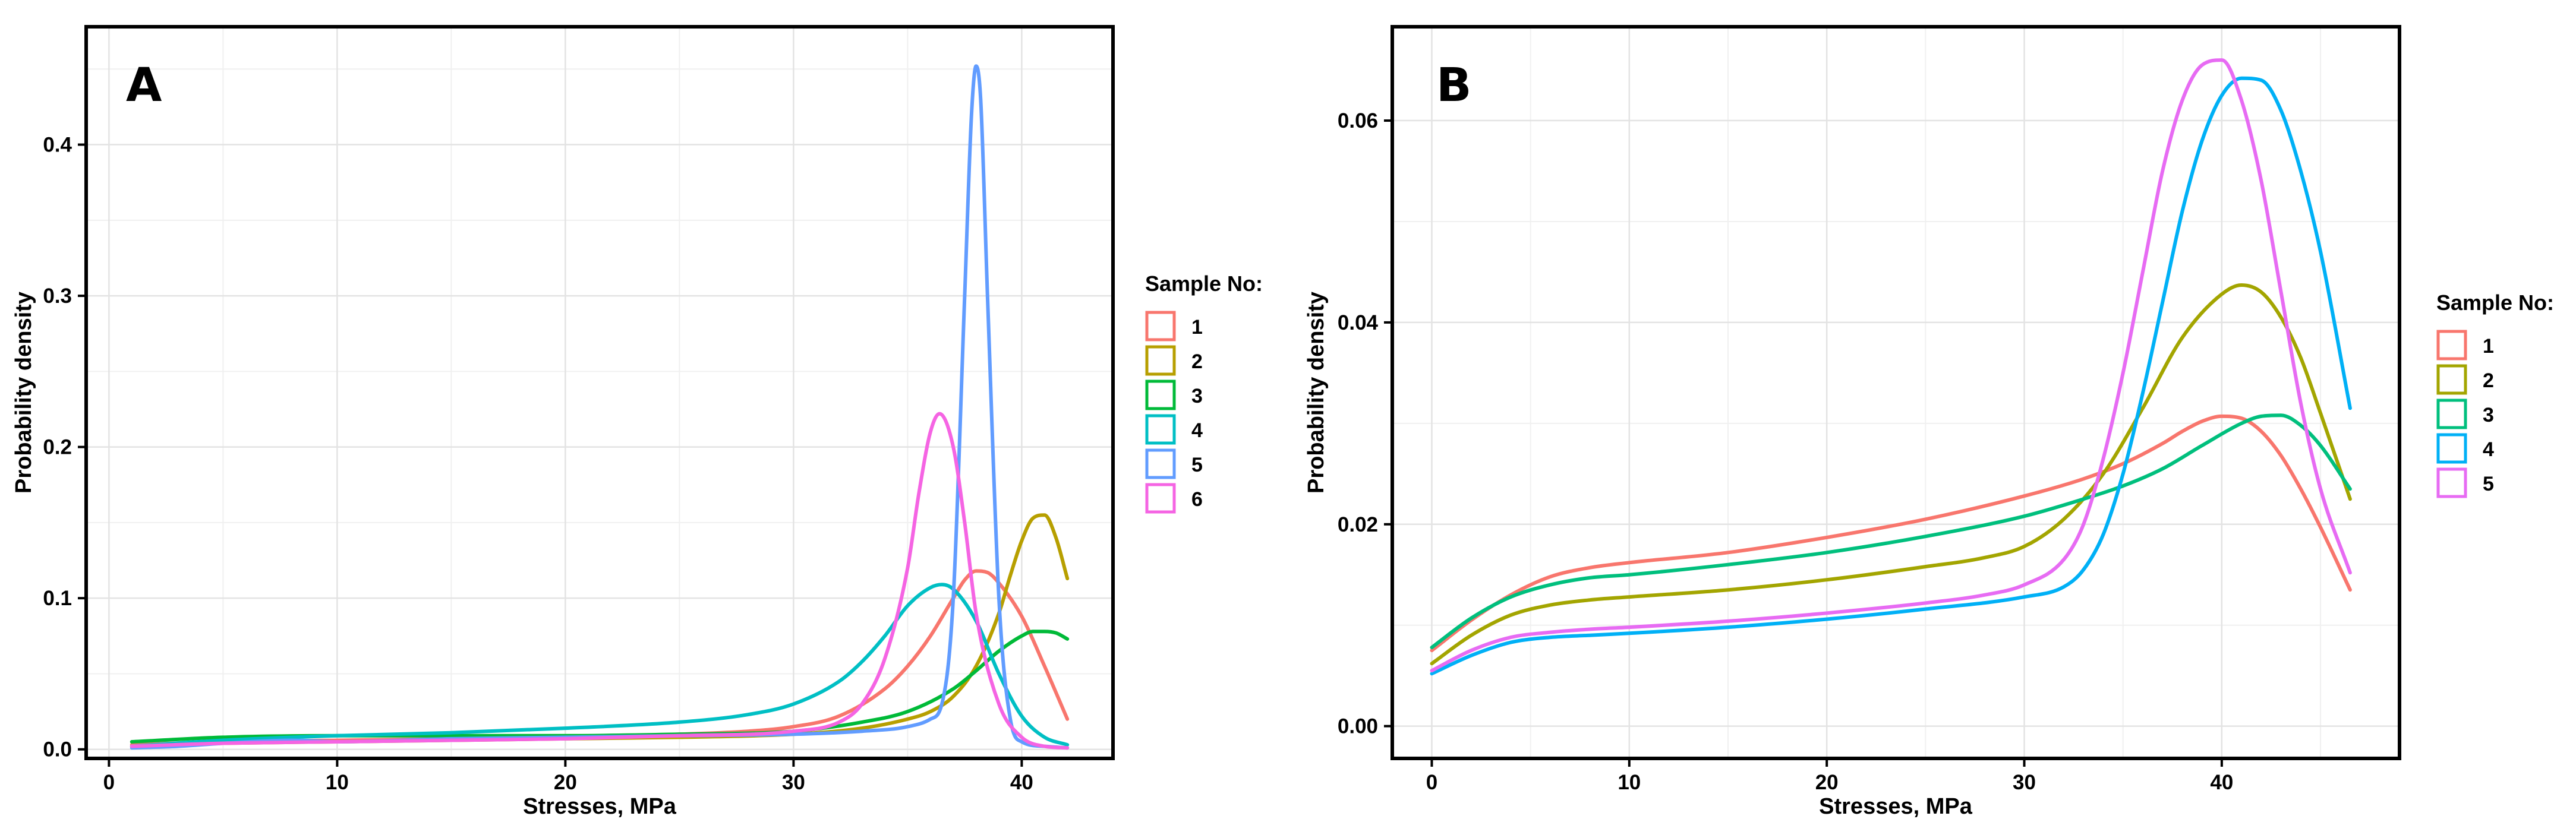 The height and width of the screenshot is (838, 2576). What do you see at coordinates (1204, 283) in the screenshot?
I see `plot-a-legend-title: Sample No:` at bounding box center [1204, 283].